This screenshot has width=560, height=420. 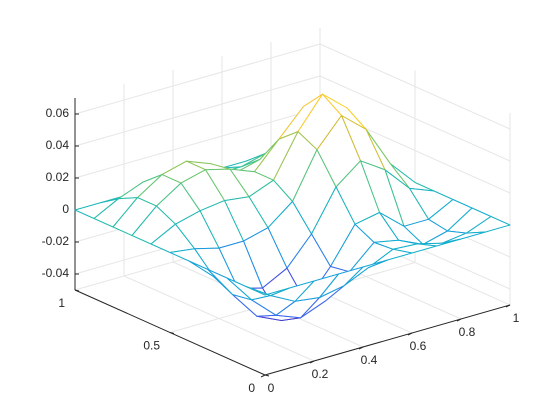 I want to click on x-tick-label: 0.2, so click(x=320, y=374).